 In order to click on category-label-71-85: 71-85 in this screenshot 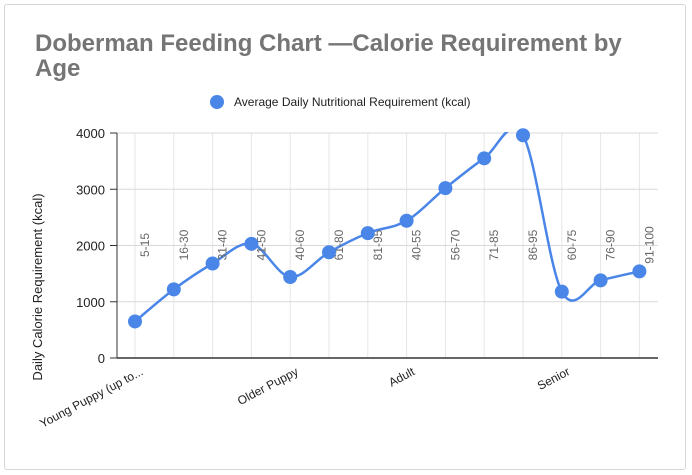, I will do `click(494, 244)`.